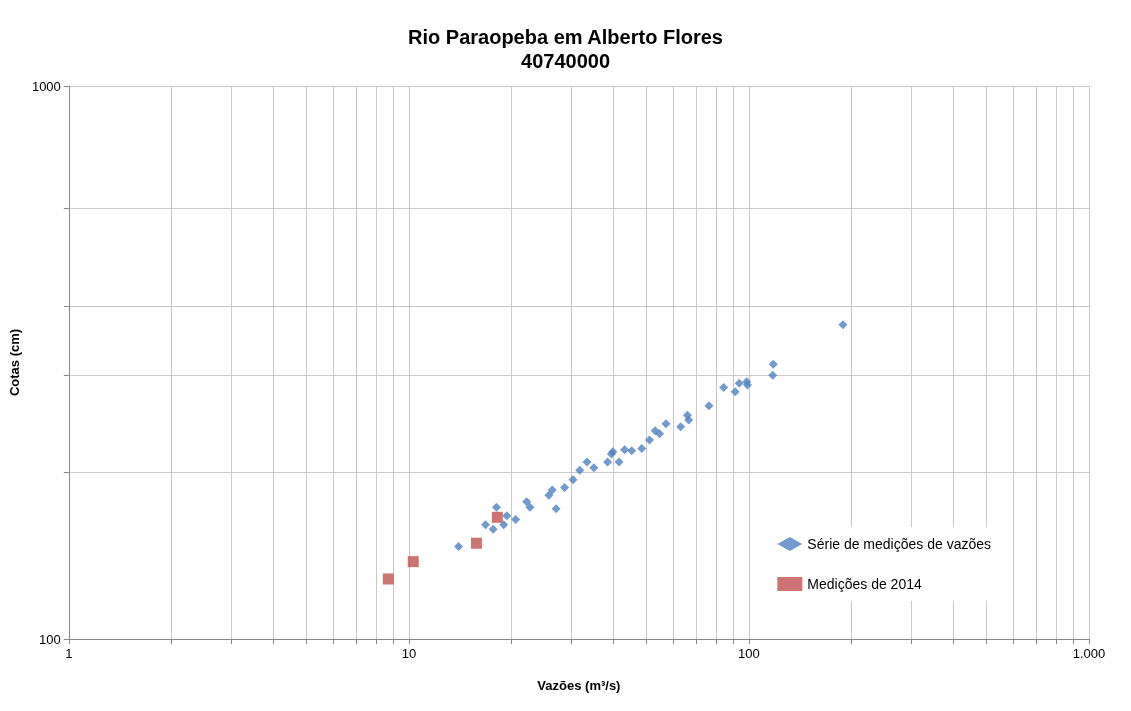 The width and height of the screenshot is (1131, 711). Describe the element at coordinates (1089, 653) in the screenshot. I see `x-tick-label: 1.000` at that location.